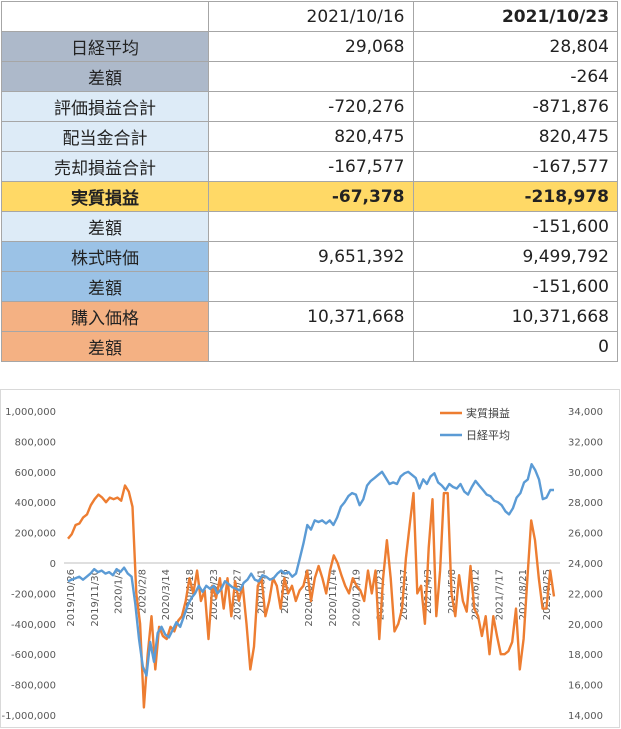 The width and height of the screenshot is (621, 729). I want to click on left-tick-label: -1,000,000, so click(28, 716).